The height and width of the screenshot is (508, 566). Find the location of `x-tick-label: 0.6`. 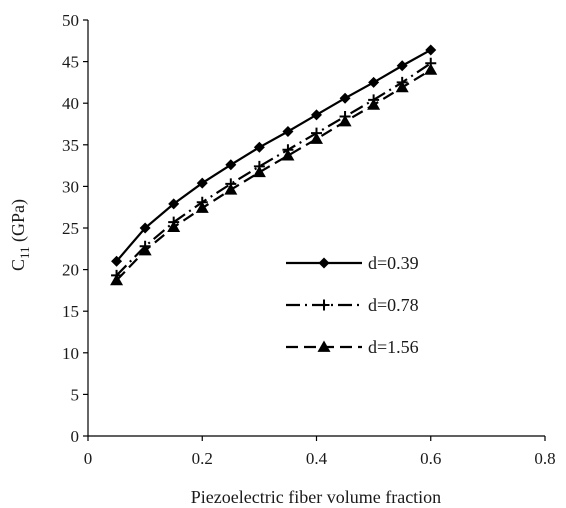

x-tick-label: 0.6 is located at coordinates (430, 458).